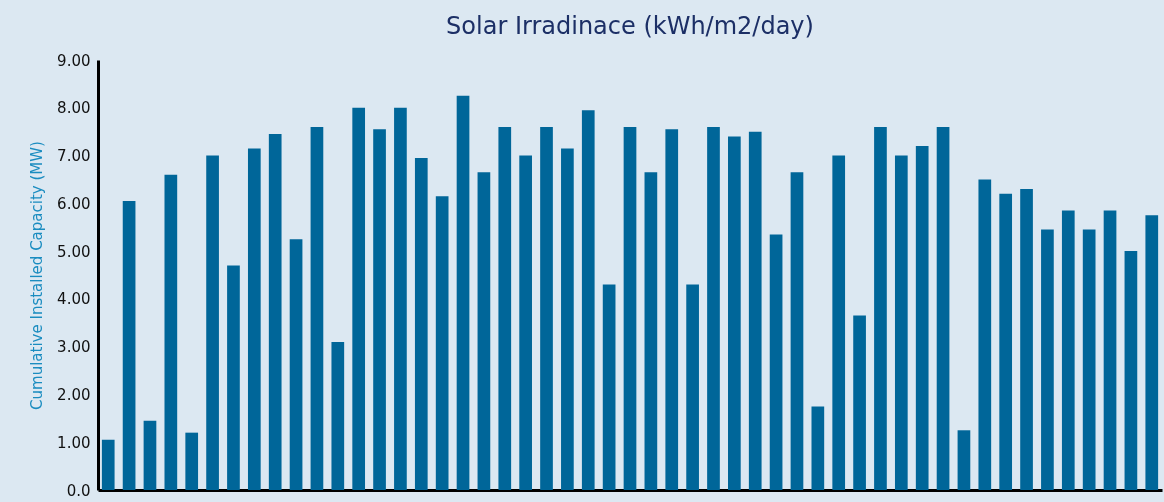 The height and width of the screenshot is (502, 1164). I want to click on y-tick-label: 2.00, so click(74, 394).